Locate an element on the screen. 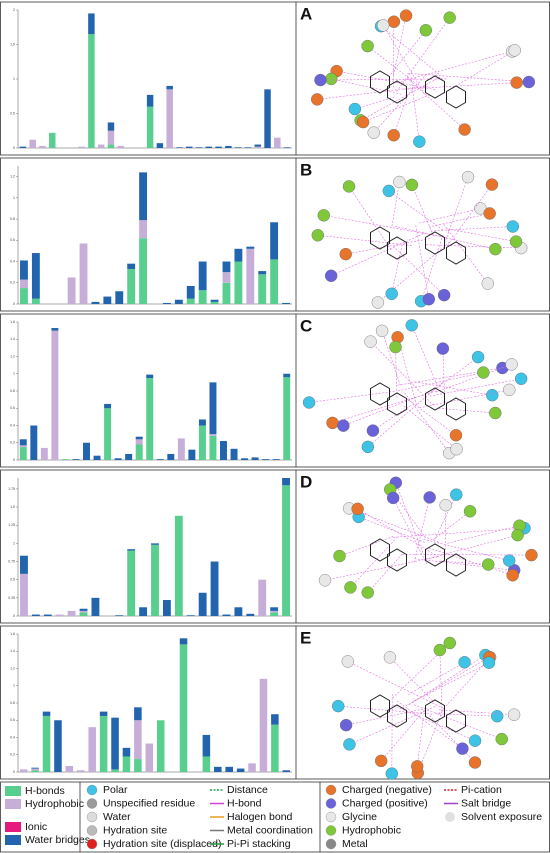 The width and height of the screenshot is (550, 853). ring is located at coordinates (456, 409).